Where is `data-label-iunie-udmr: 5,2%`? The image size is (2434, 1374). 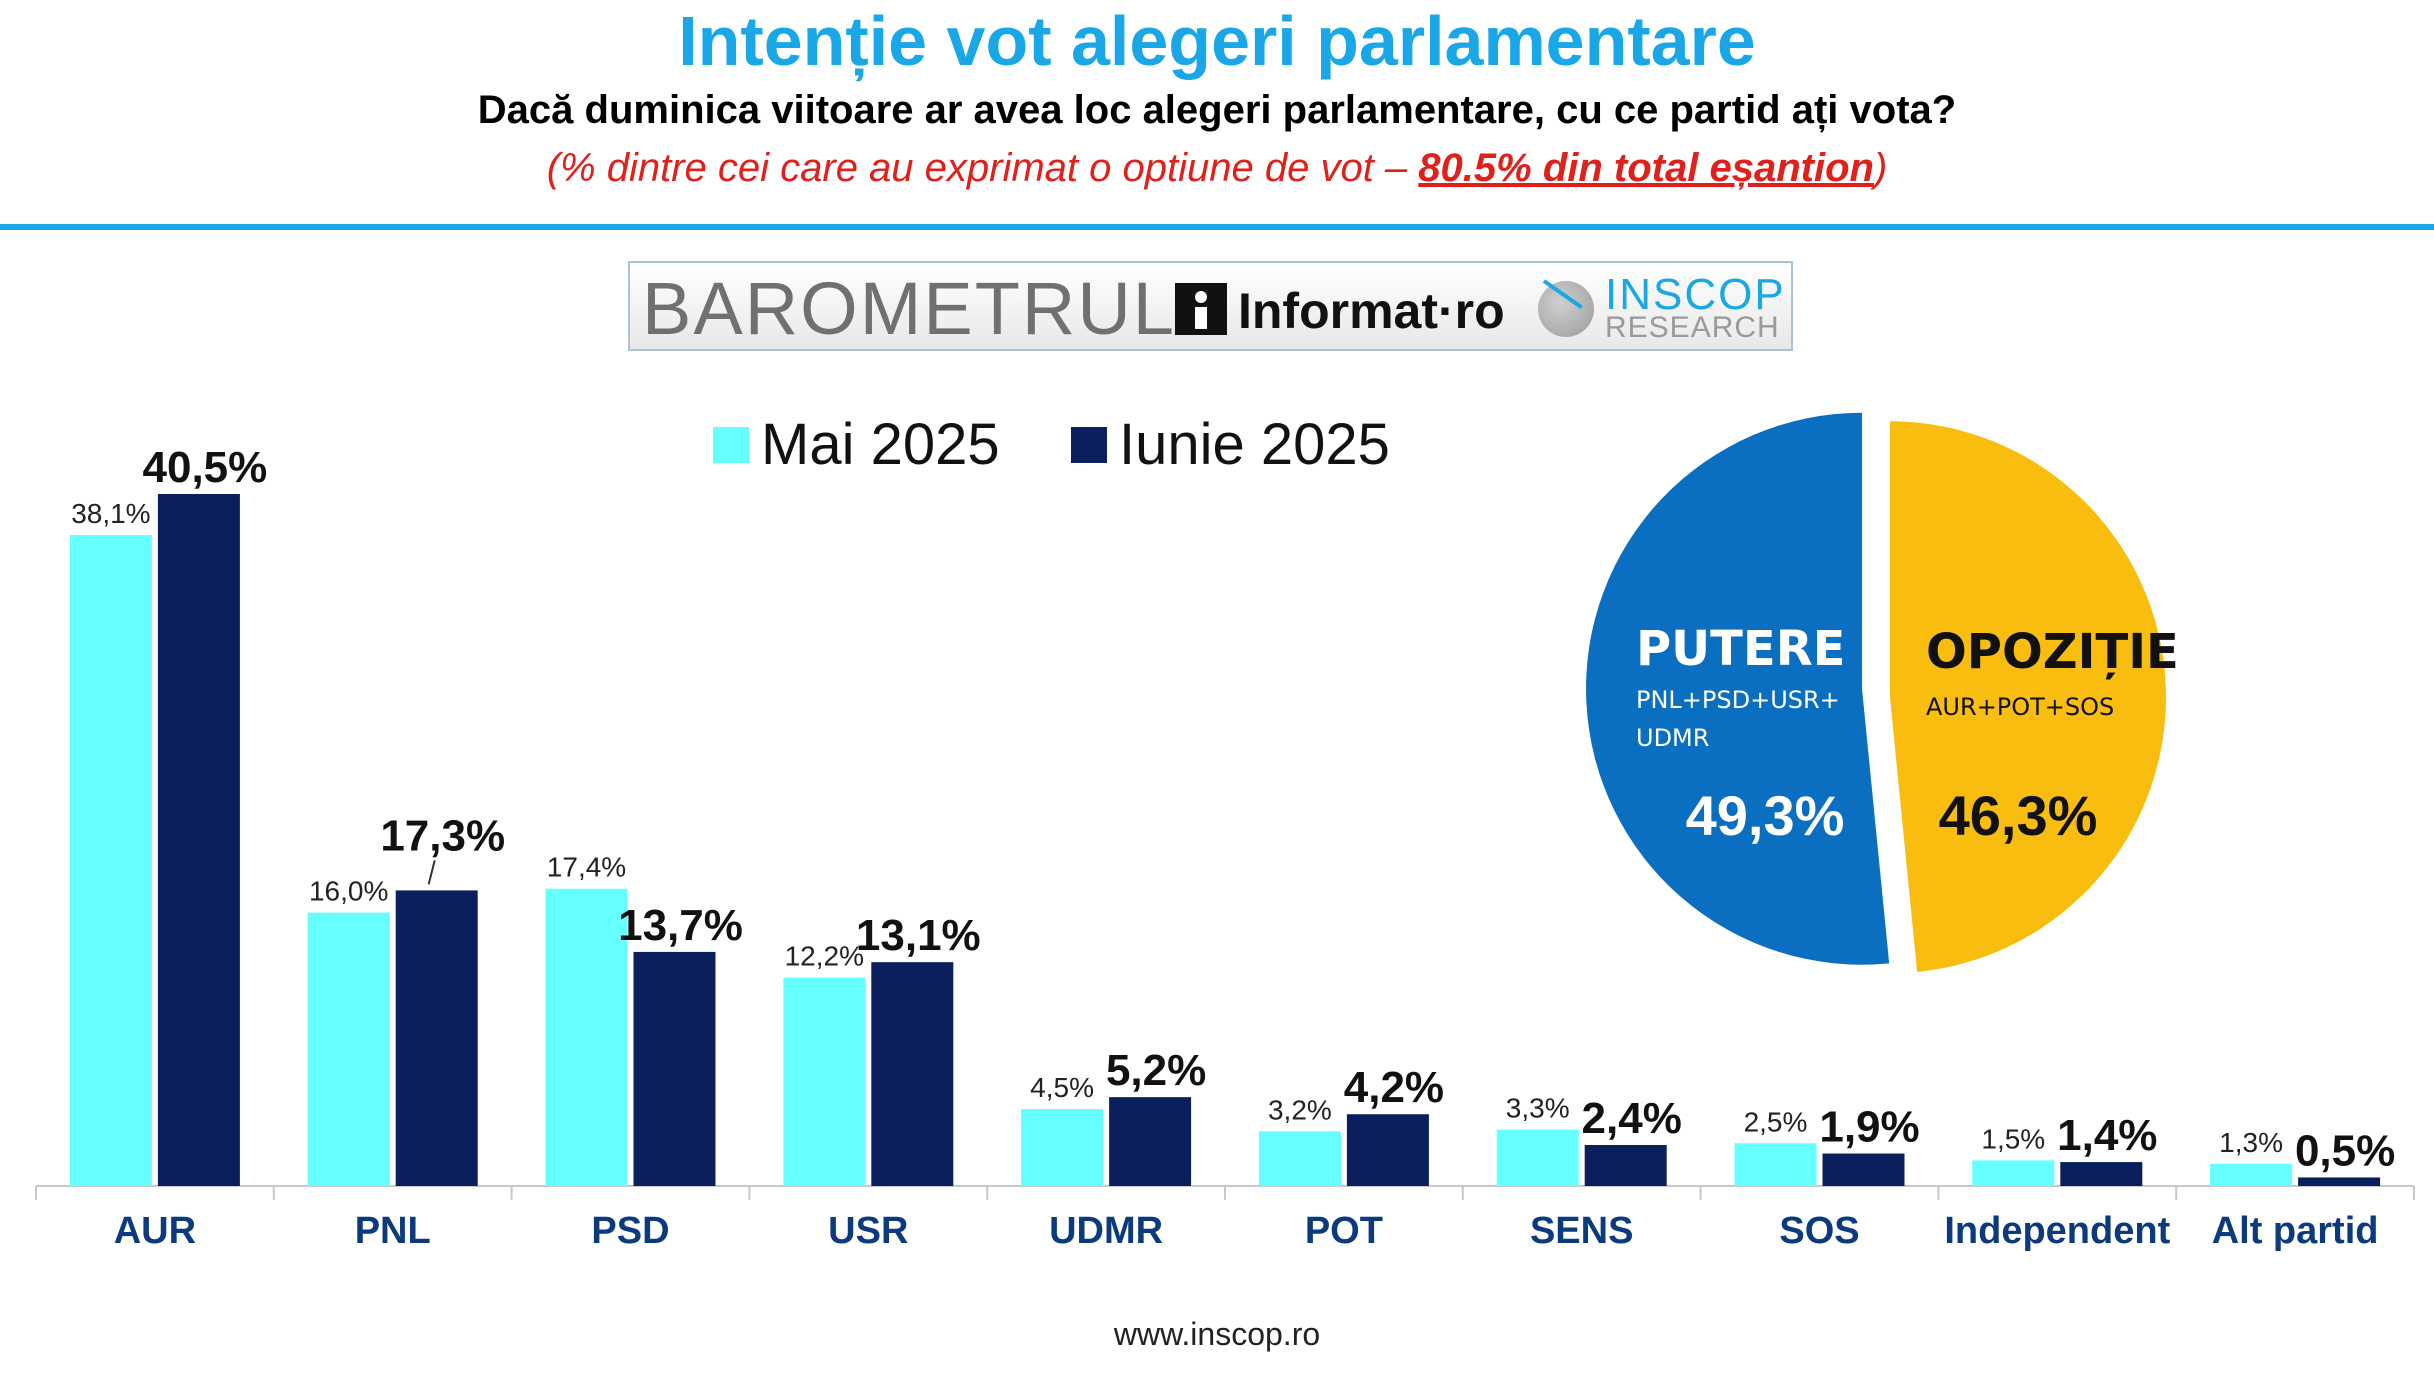 data-label-iunie-udmr: 5,2% is located at coordinates (1156, 1070).